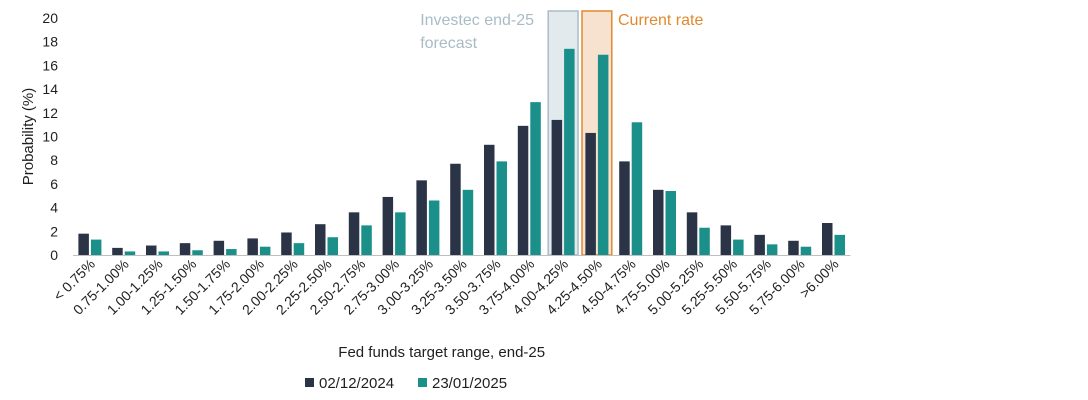 The width and height of the screenshot is (1088, 400). I want to click on y-tick-label: 4, so click(54, 208).